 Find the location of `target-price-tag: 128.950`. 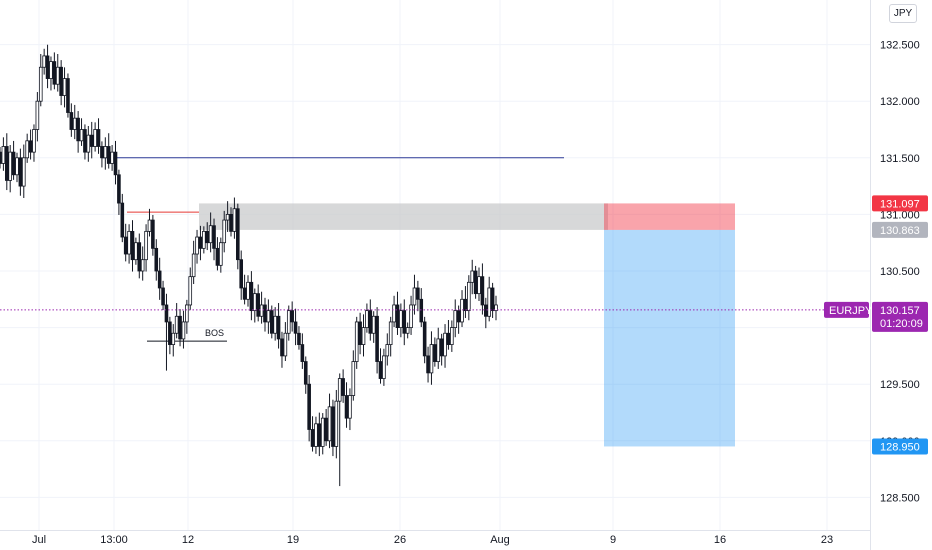

target-price-tag: 128.950 is located at coordinates (900, 446).